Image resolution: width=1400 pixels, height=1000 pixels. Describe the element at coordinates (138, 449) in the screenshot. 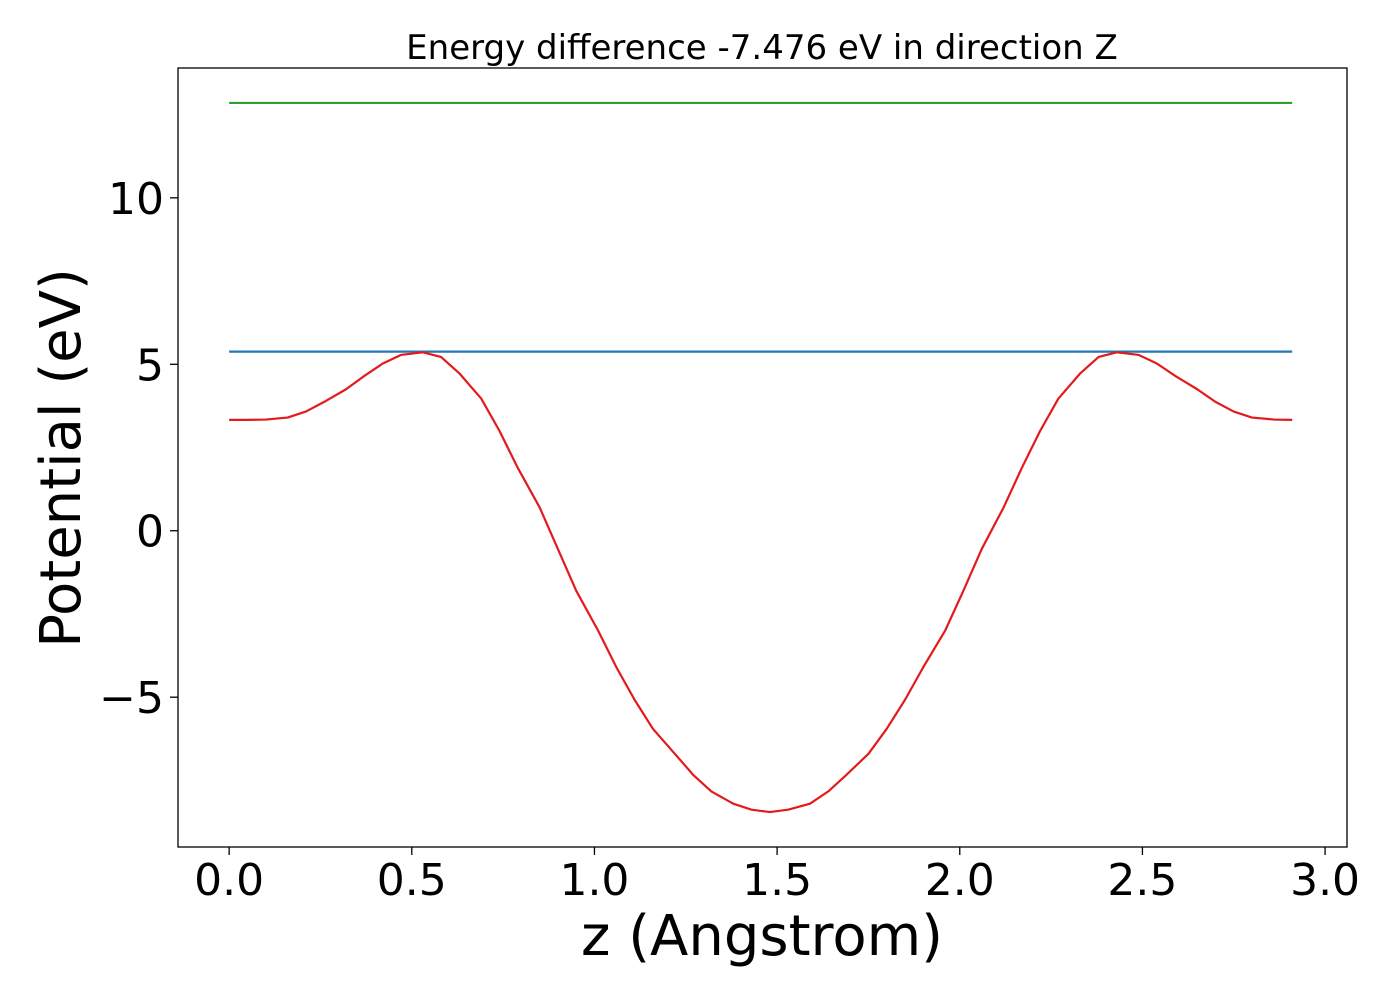

I see `y-axis-ticks: −5 0 5 10` at that location.